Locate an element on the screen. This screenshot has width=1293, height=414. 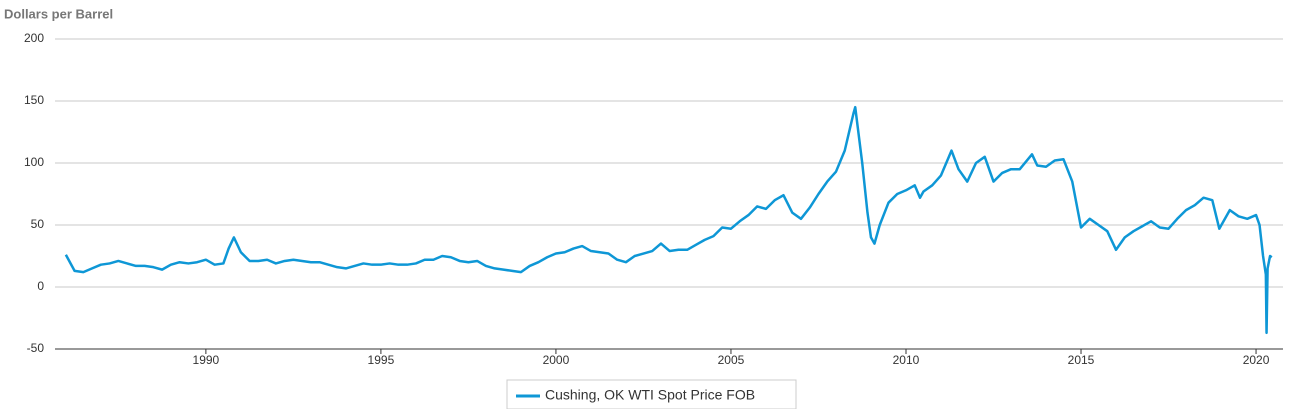
legend is located at coordinates (651, 394).